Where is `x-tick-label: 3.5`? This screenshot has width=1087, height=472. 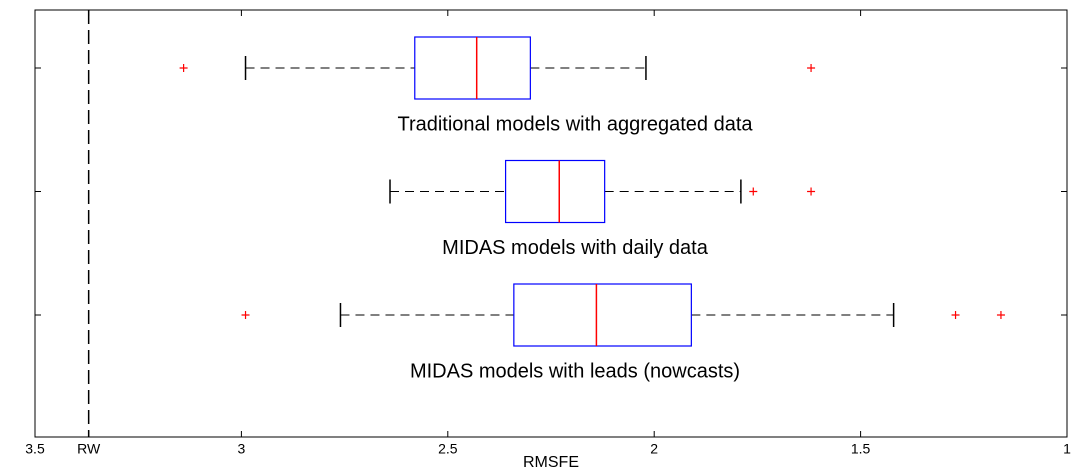
x-tick-label: 3.5 is located at coordinates (35, 449).